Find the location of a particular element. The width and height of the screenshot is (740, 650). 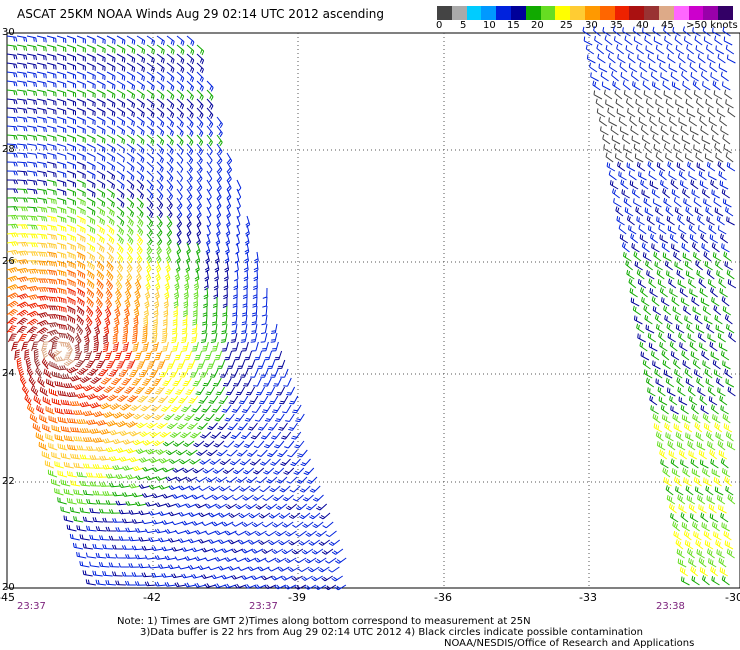

longitude-label: -39 is located at coordinates (297, 597).